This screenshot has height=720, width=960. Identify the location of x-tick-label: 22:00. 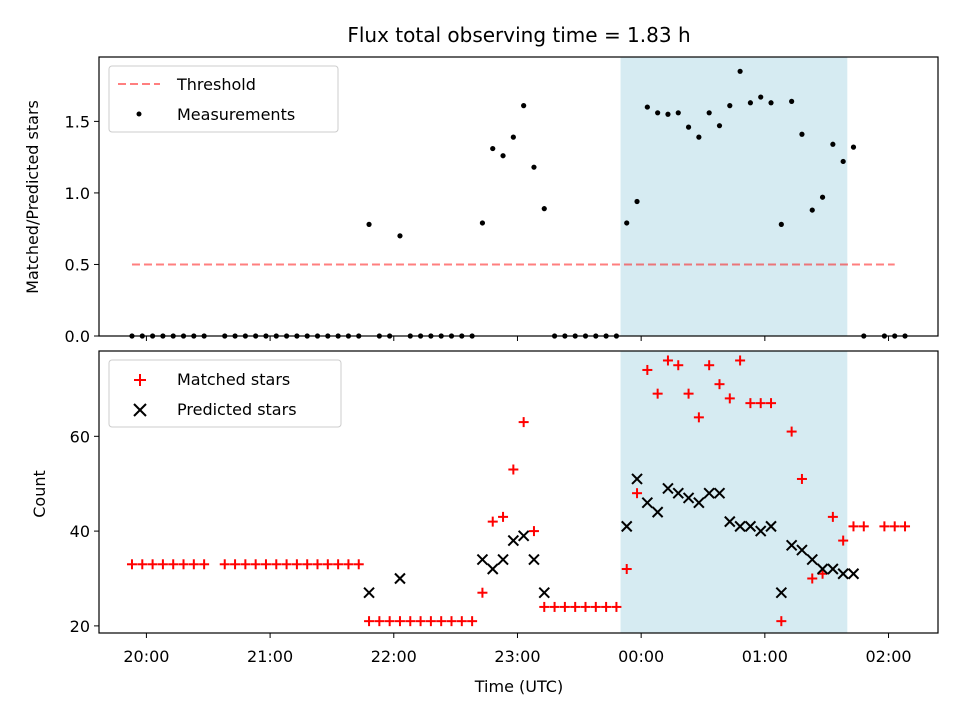
(394, 656).